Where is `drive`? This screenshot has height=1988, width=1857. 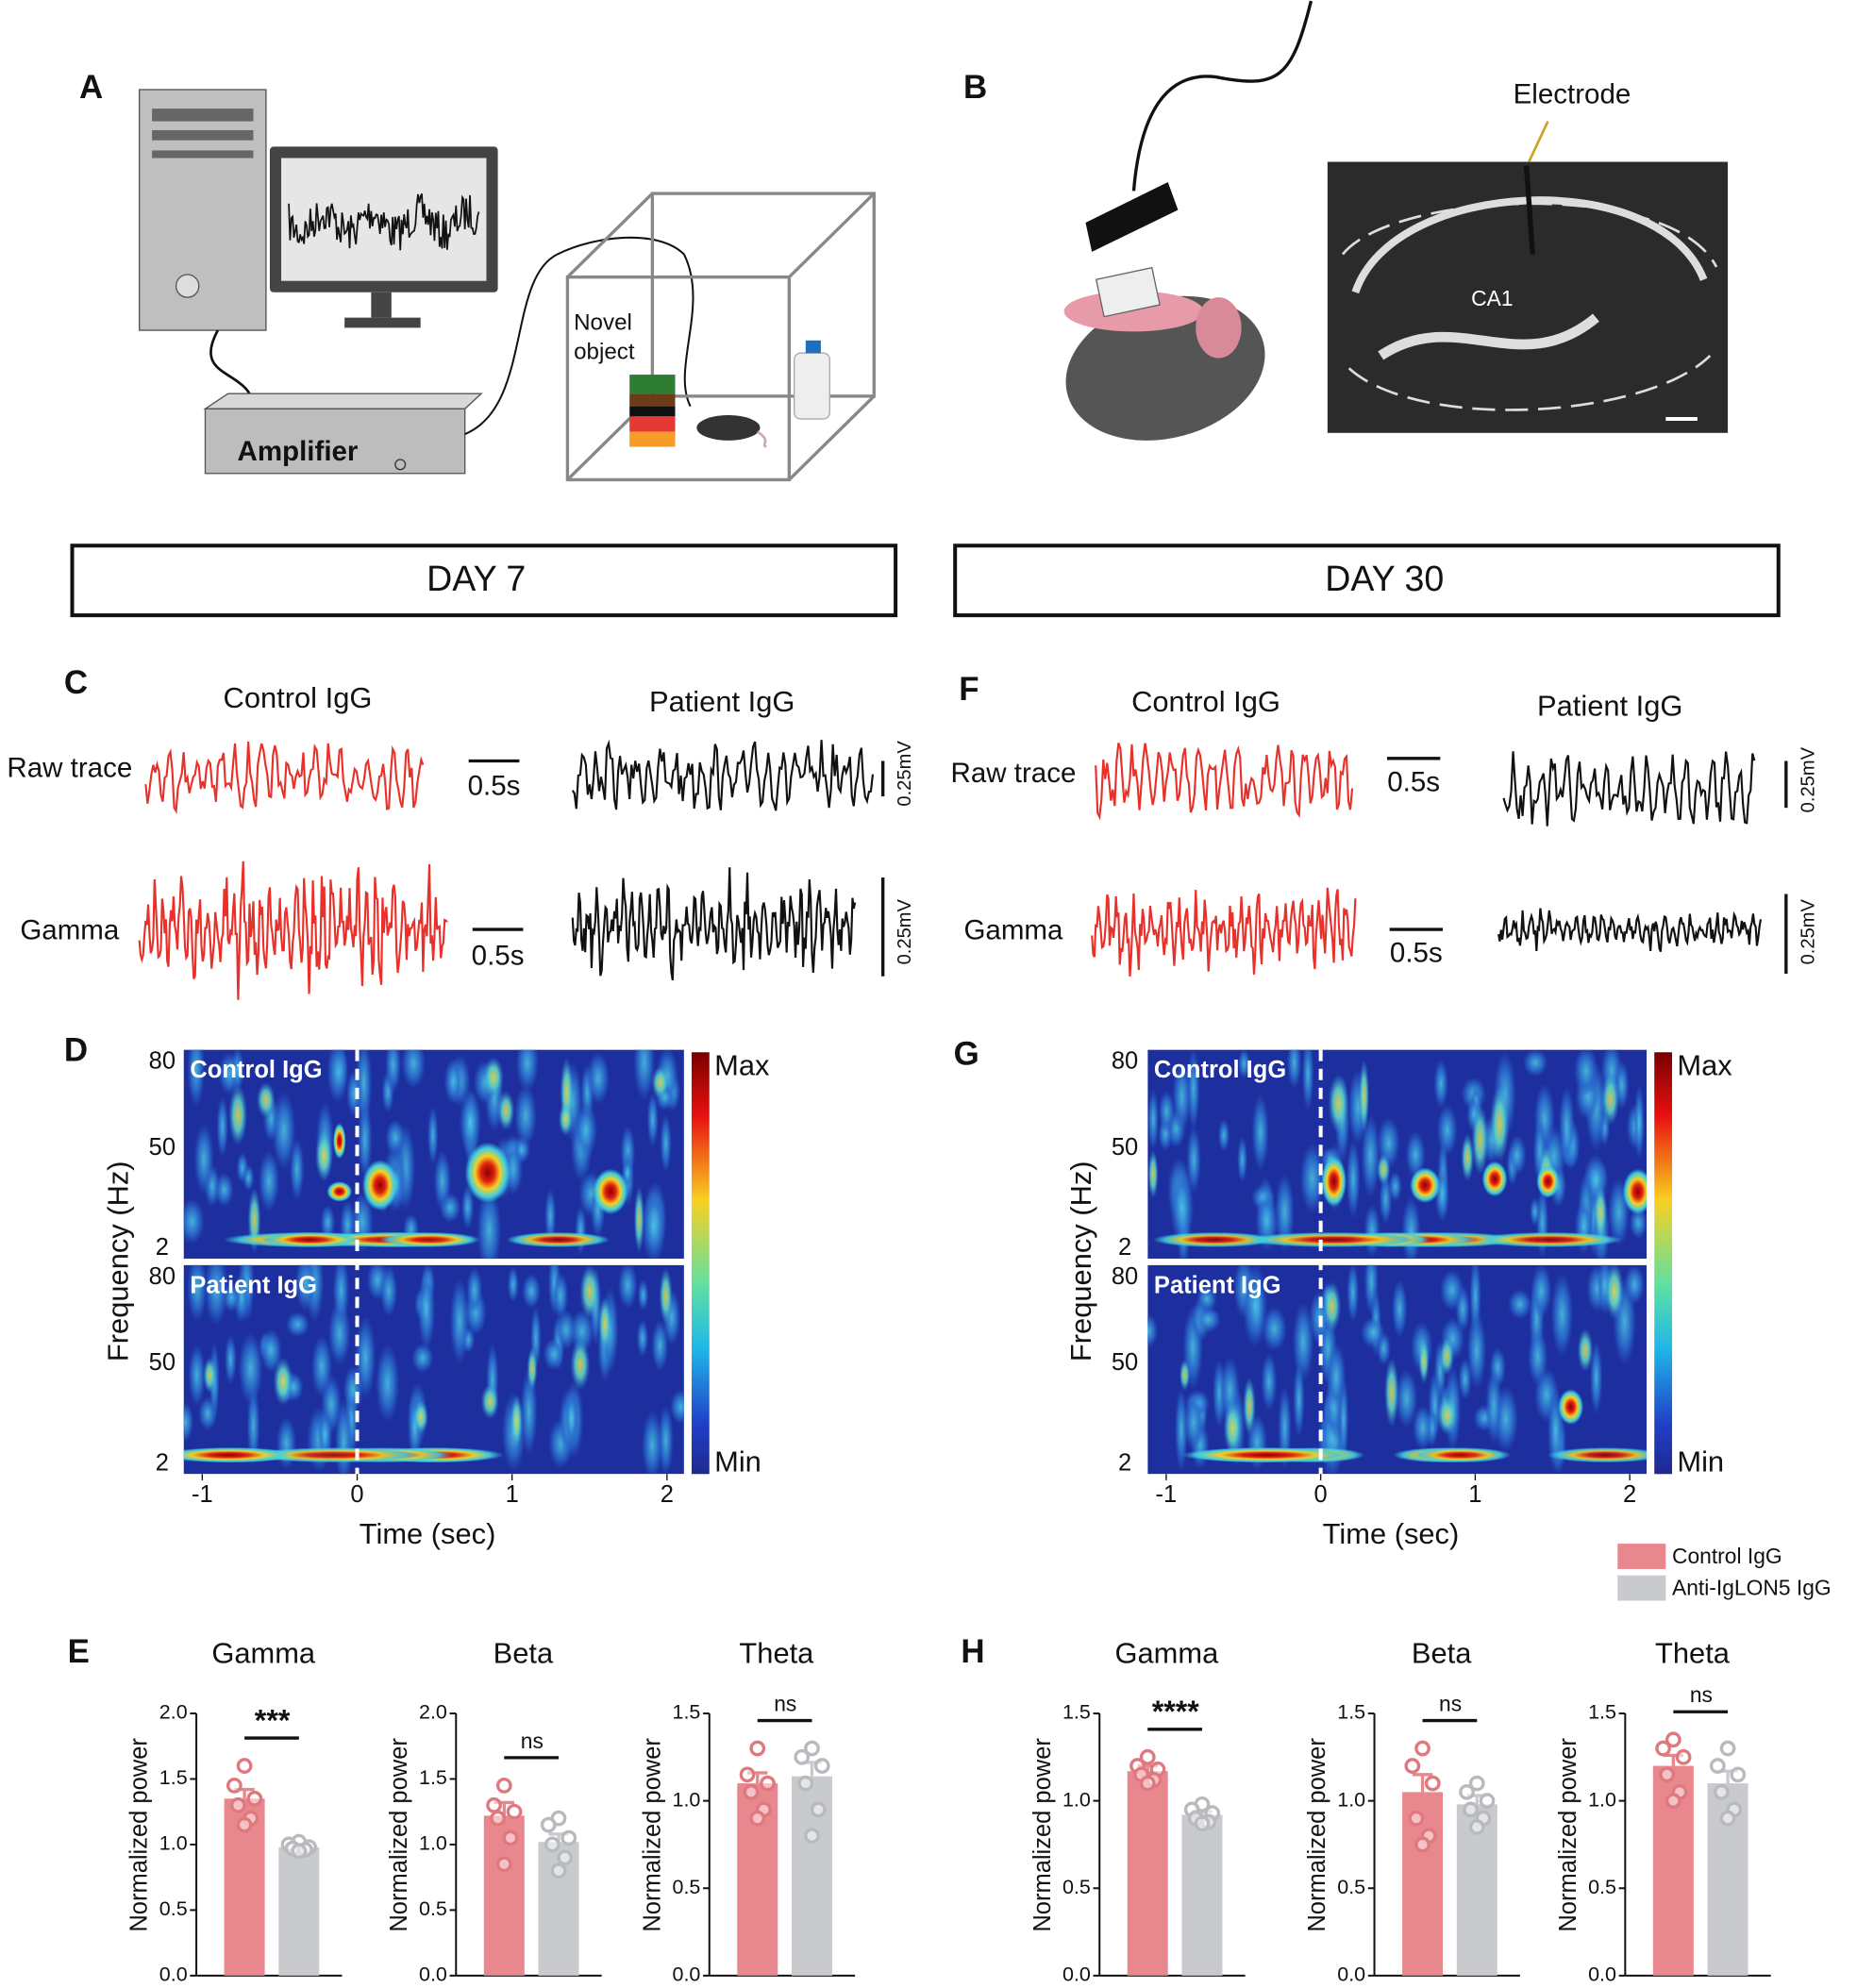
drive is located at coordinates (203, 115).